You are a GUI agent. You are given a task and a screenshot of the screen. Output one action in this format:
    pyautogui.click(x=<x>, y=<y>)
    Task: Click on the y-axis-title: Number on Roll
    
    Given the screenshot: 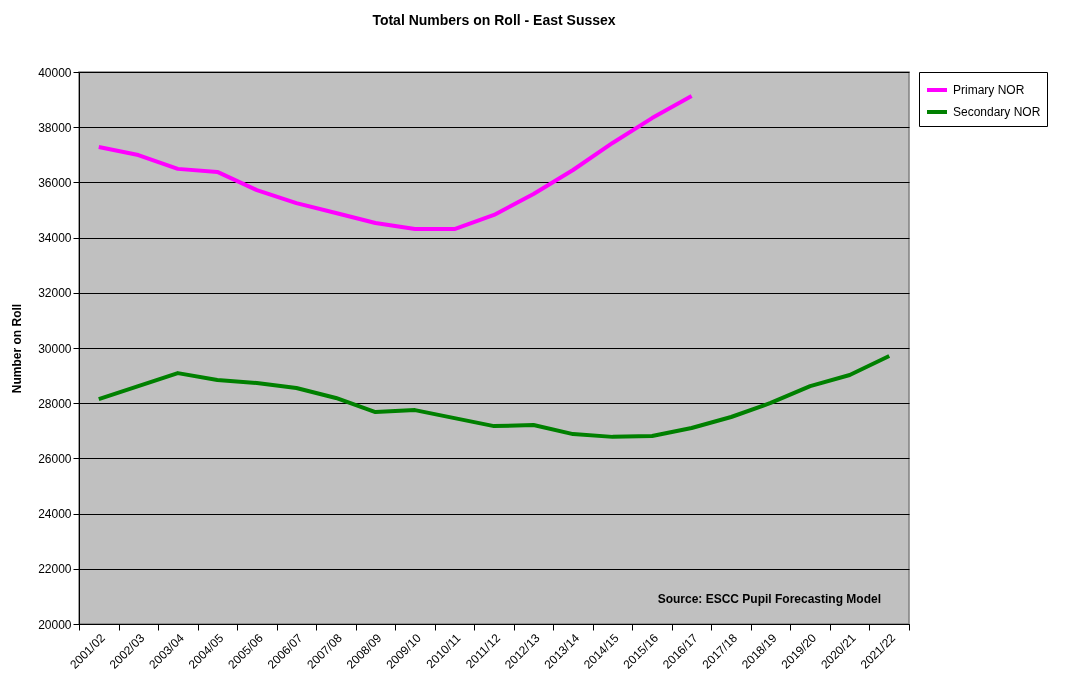 What is the action you would take?
    pyautogui.click(x=17, y=348)
    